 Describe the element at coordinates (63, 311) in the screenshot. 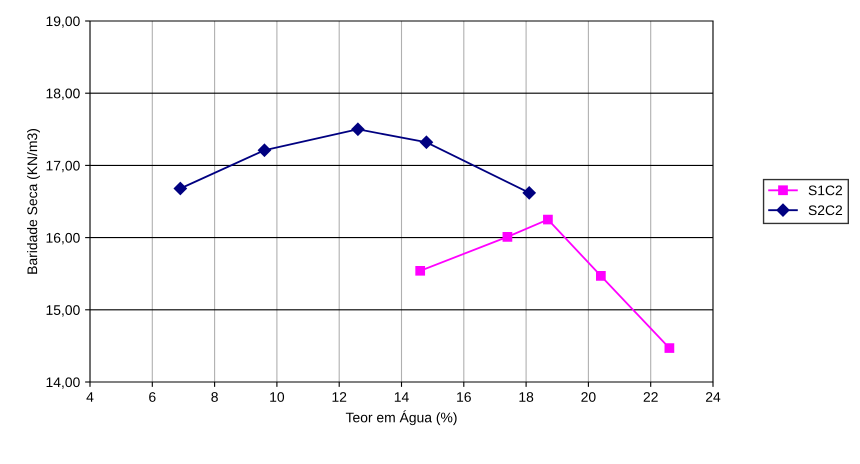

I see `y-tick-label: 15,00` at that location.